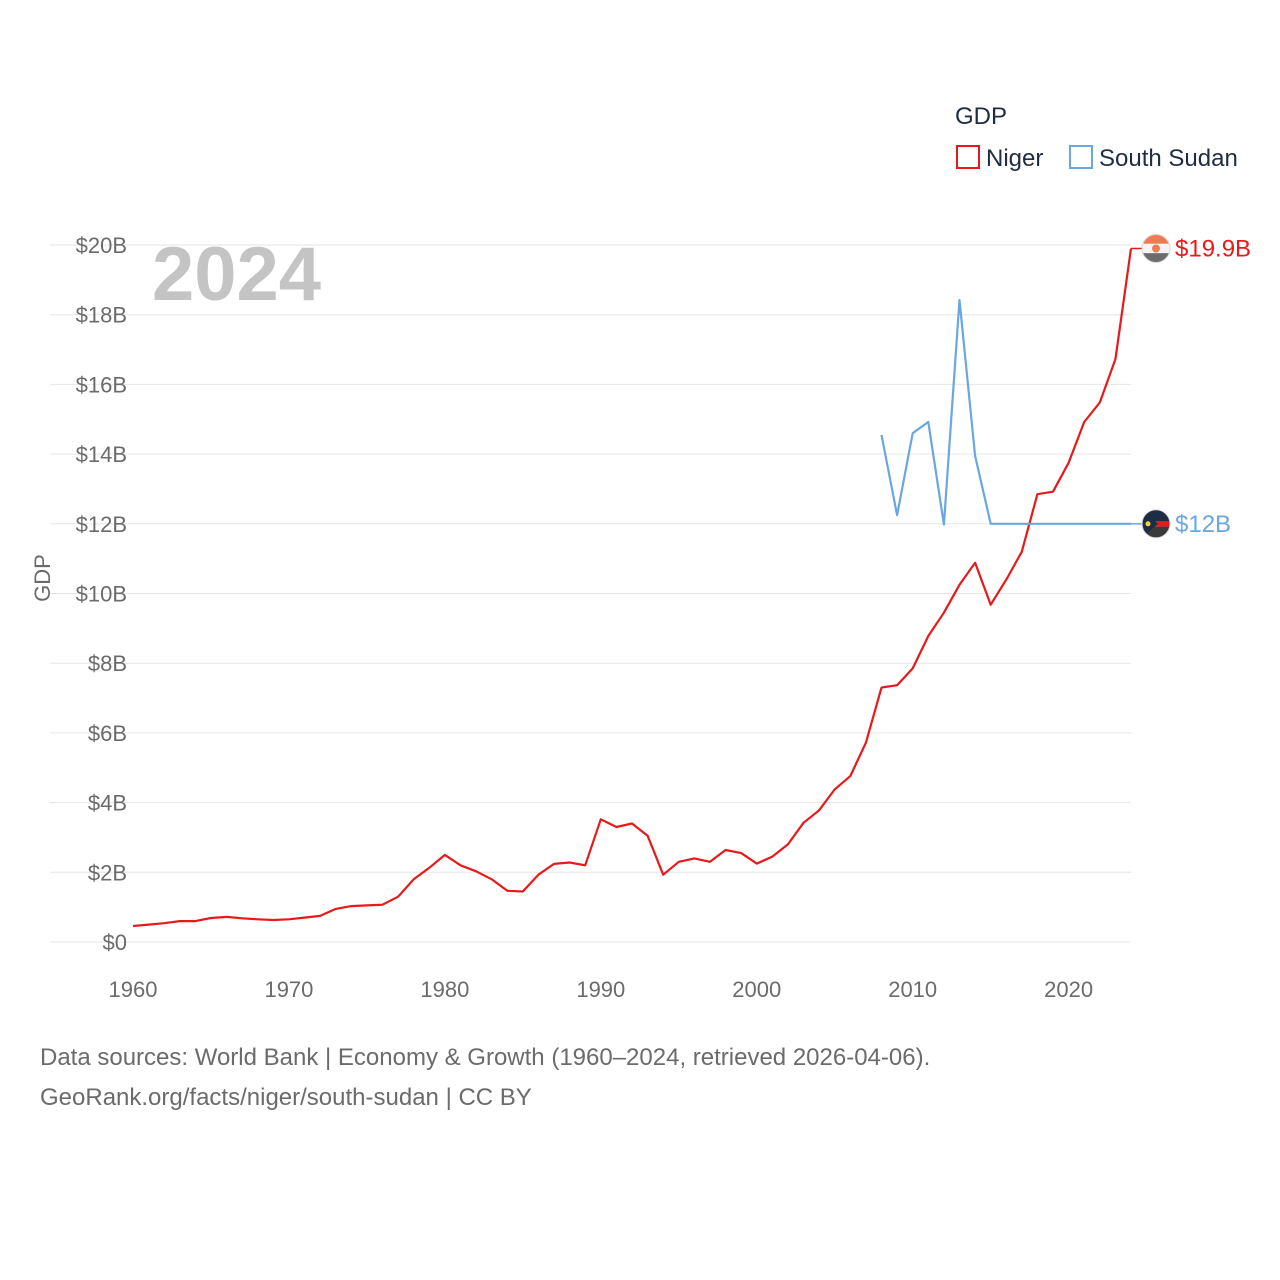 This screenshot has height=1280, width=1280. What do you see at coordinates (968, 157) in the screenshot?
I see `legend-swatch-niger` at bounding box center [968, 157].